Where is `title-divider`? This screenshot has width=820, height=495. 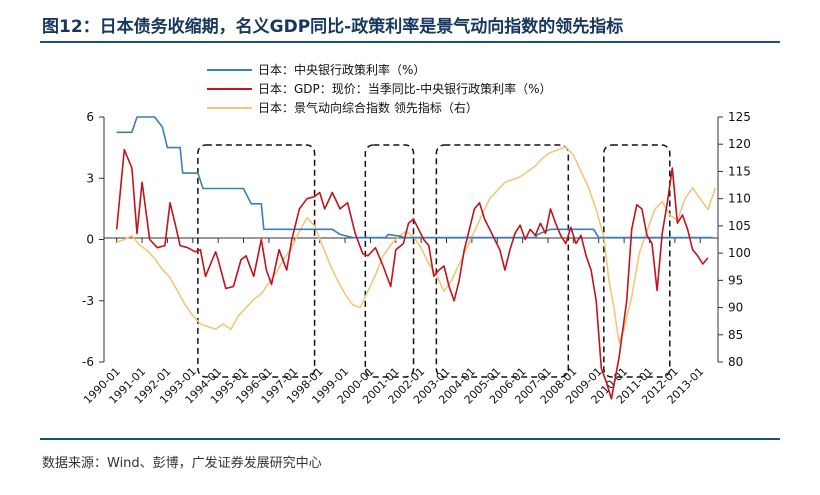
title-divider is located at coordinates (410, 42).